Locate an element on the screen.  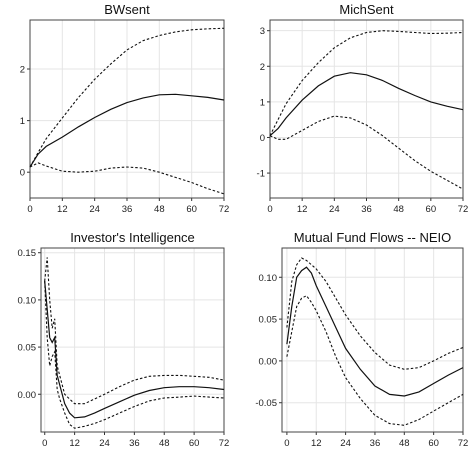
chart-title: Mutual Fund Flows -- NEIO is located at coordinates (373, 237).